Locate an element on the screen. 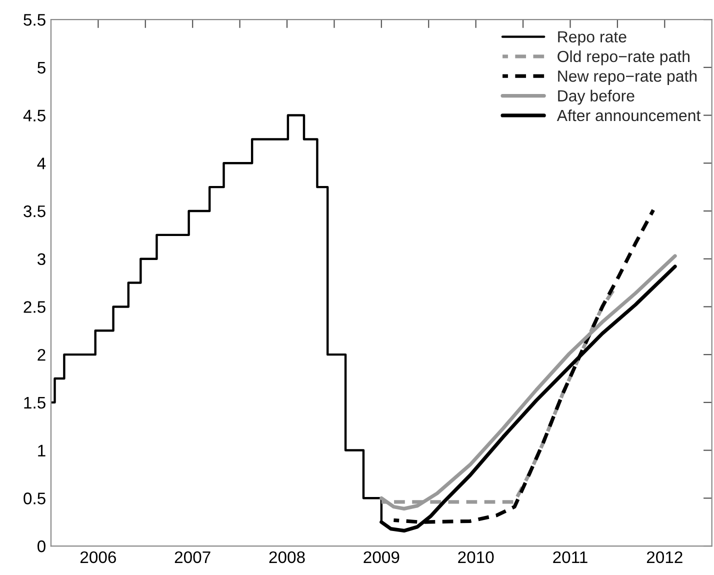 This screenshot has width=714, height=575. y-tick-label: 3 is located at coordinates (41, 259).